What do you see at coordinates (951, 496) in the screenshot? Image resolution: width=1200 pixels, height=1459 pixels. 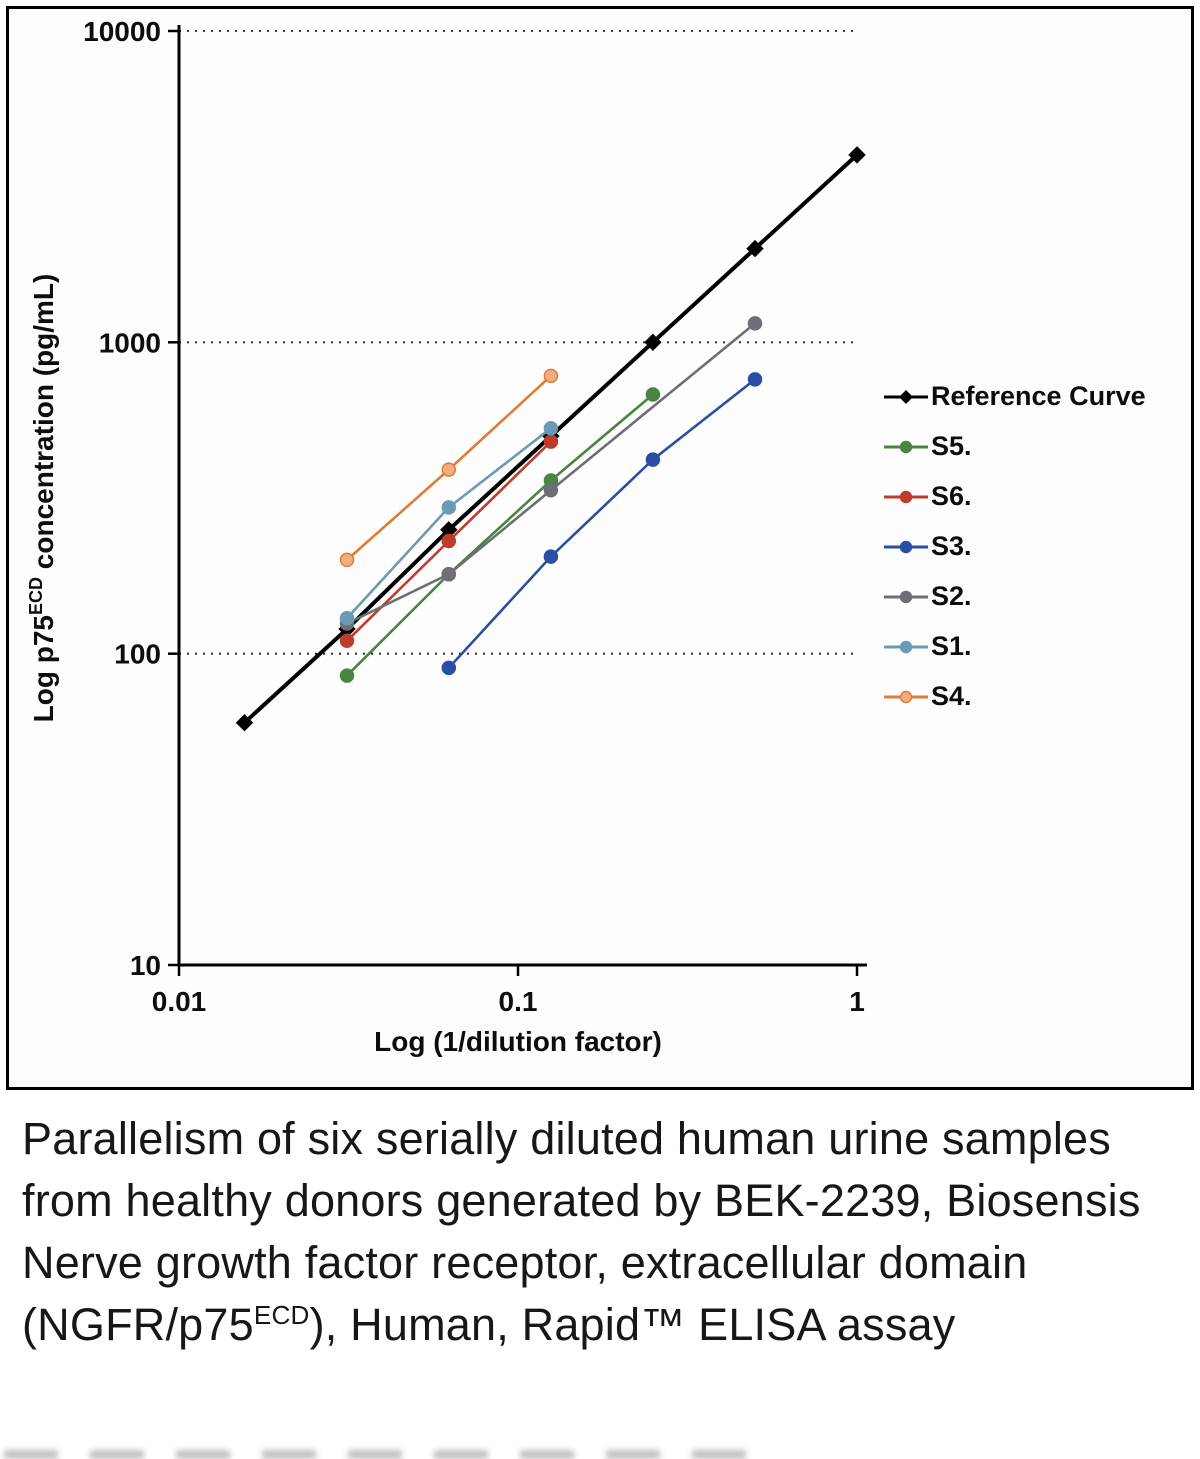 I see `legend-label: S6.` at bounding box center [951, 496].